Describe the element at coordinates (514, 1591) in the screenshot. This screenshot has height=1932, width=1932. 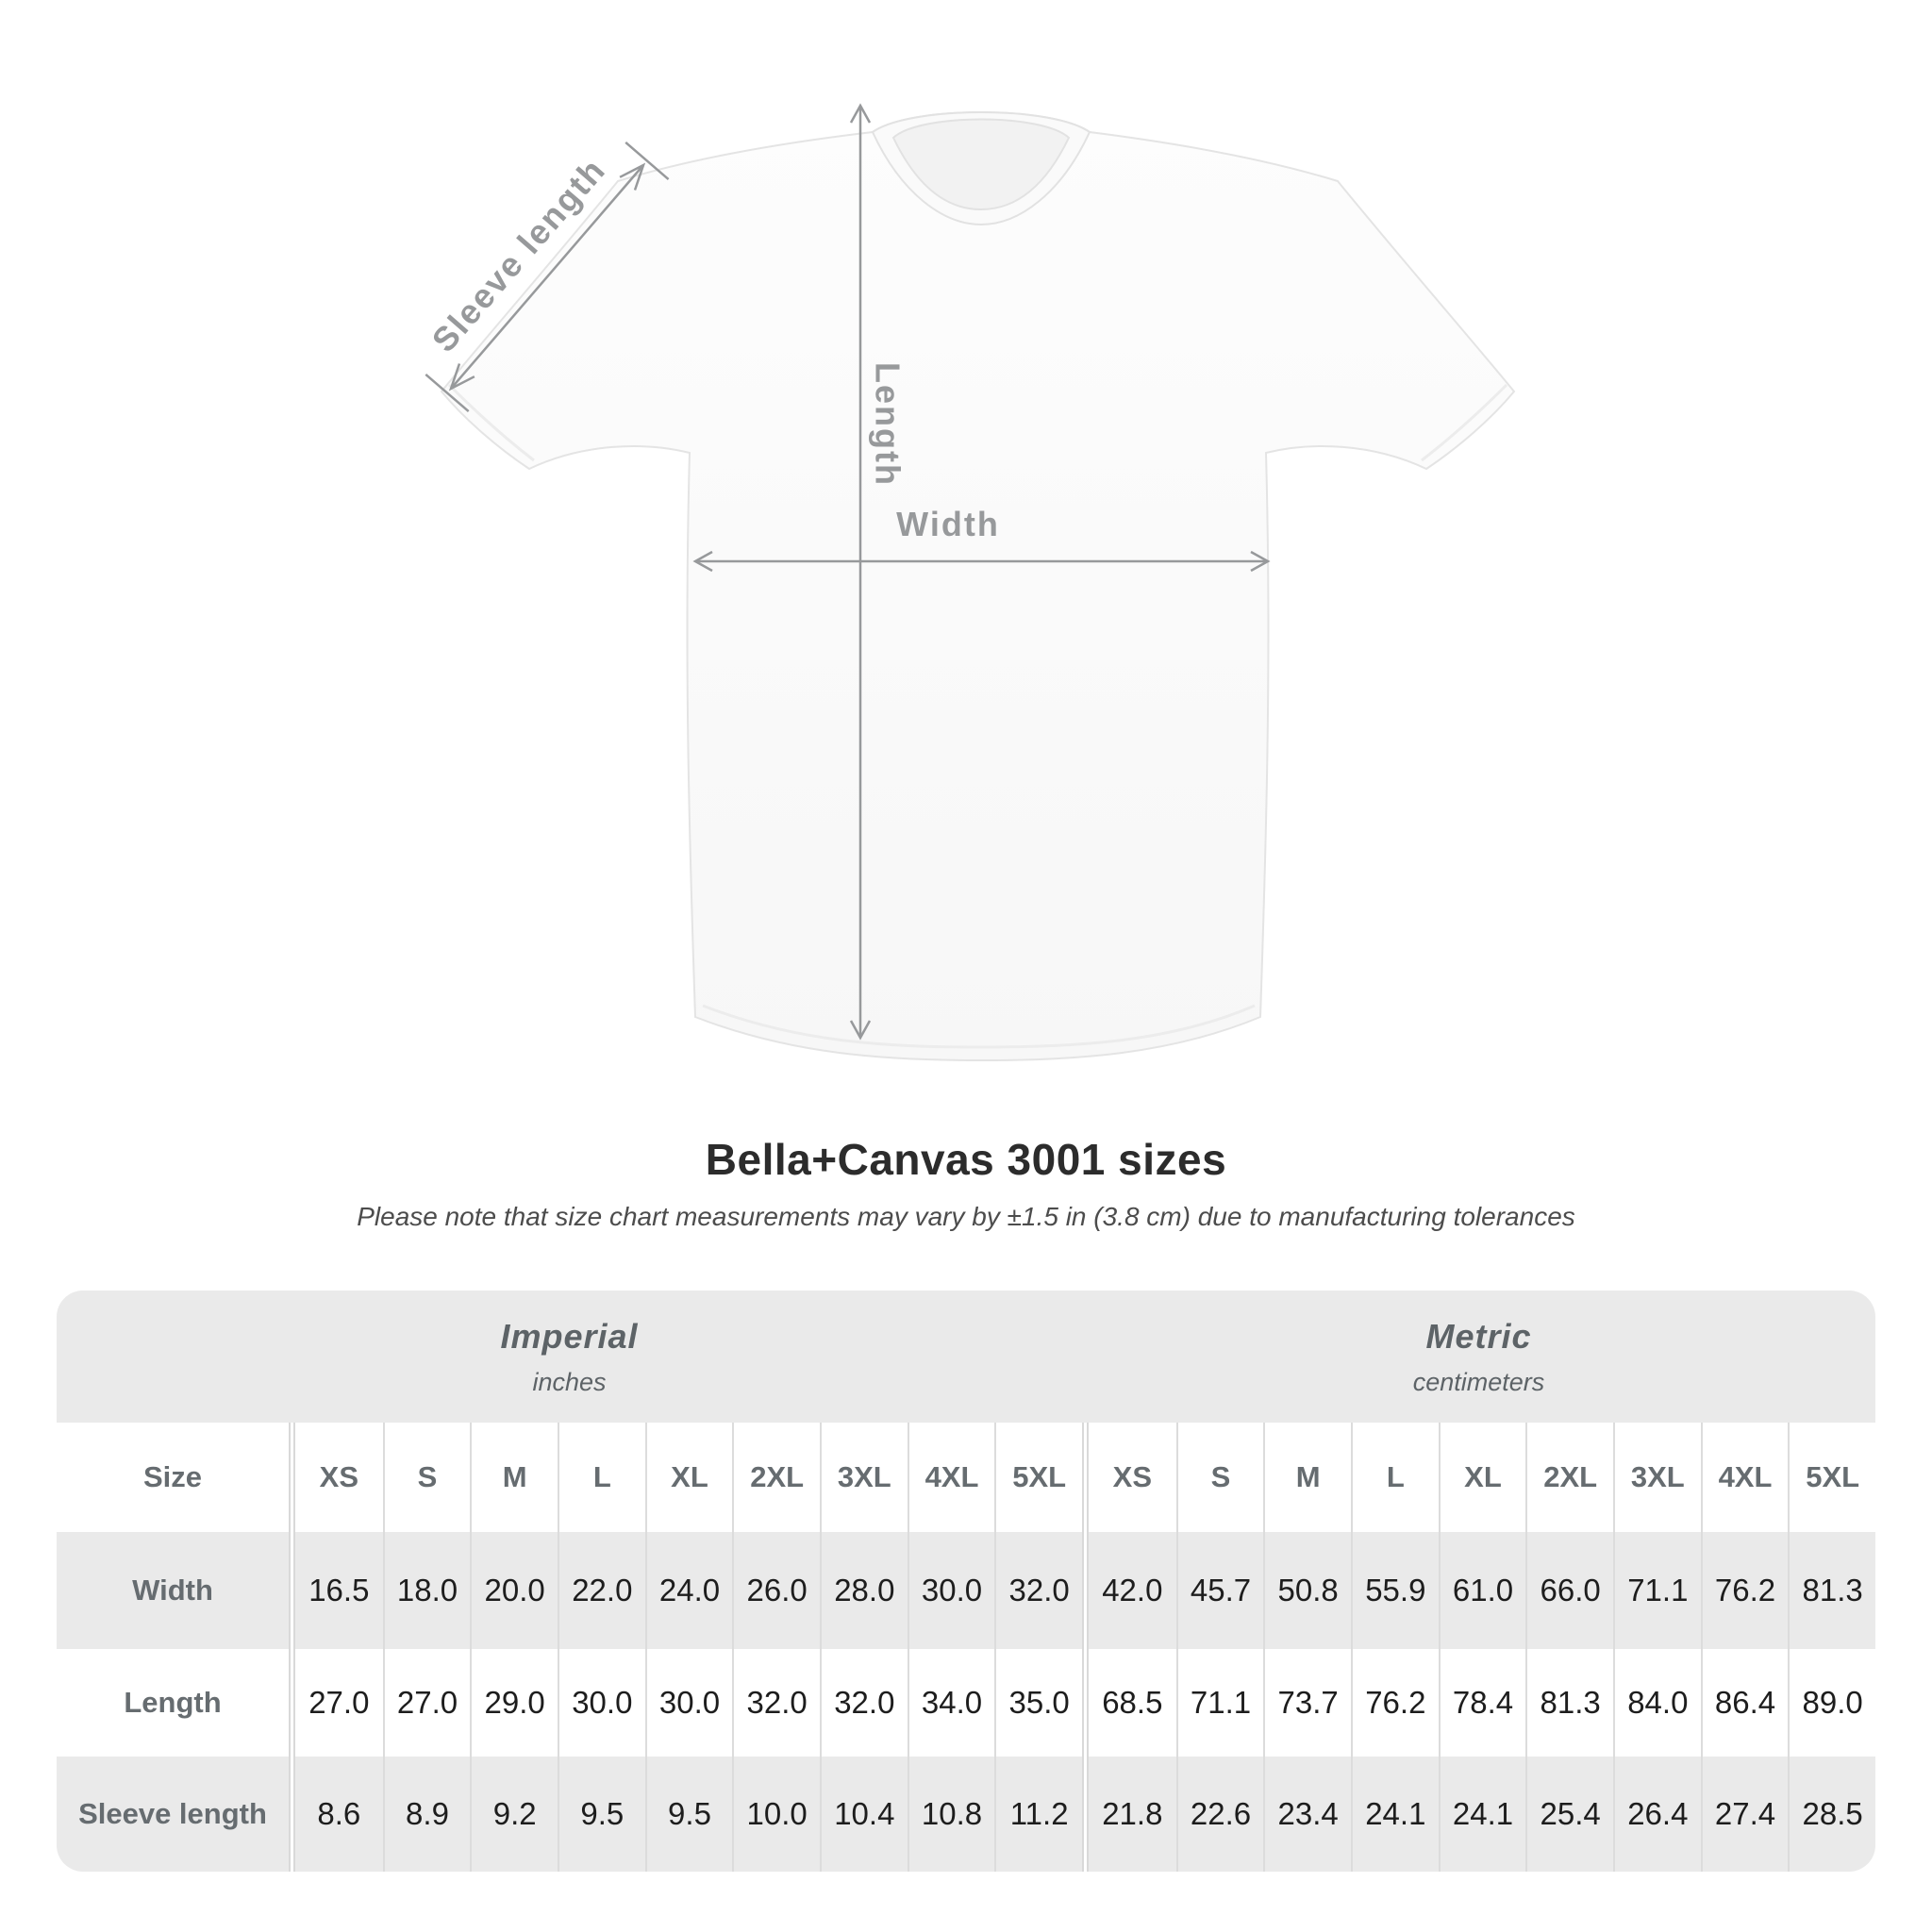
I see `value-cell: 20.0` at that location.